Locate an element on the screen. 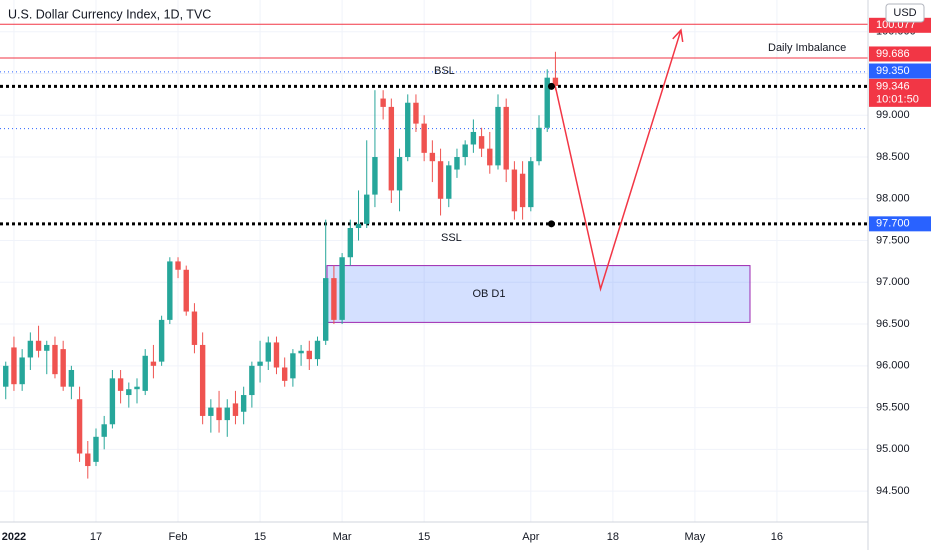 The width and height of the screenshot is (932, 550). annotation: SSL is located at coordinates (451, 238).